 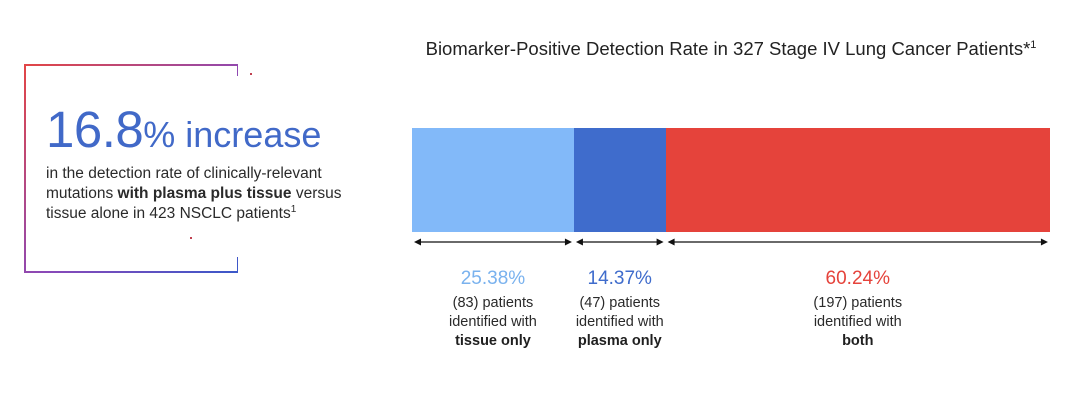 I want to click on stat-headline: 16.8% increase, so click(x=183, y=129).